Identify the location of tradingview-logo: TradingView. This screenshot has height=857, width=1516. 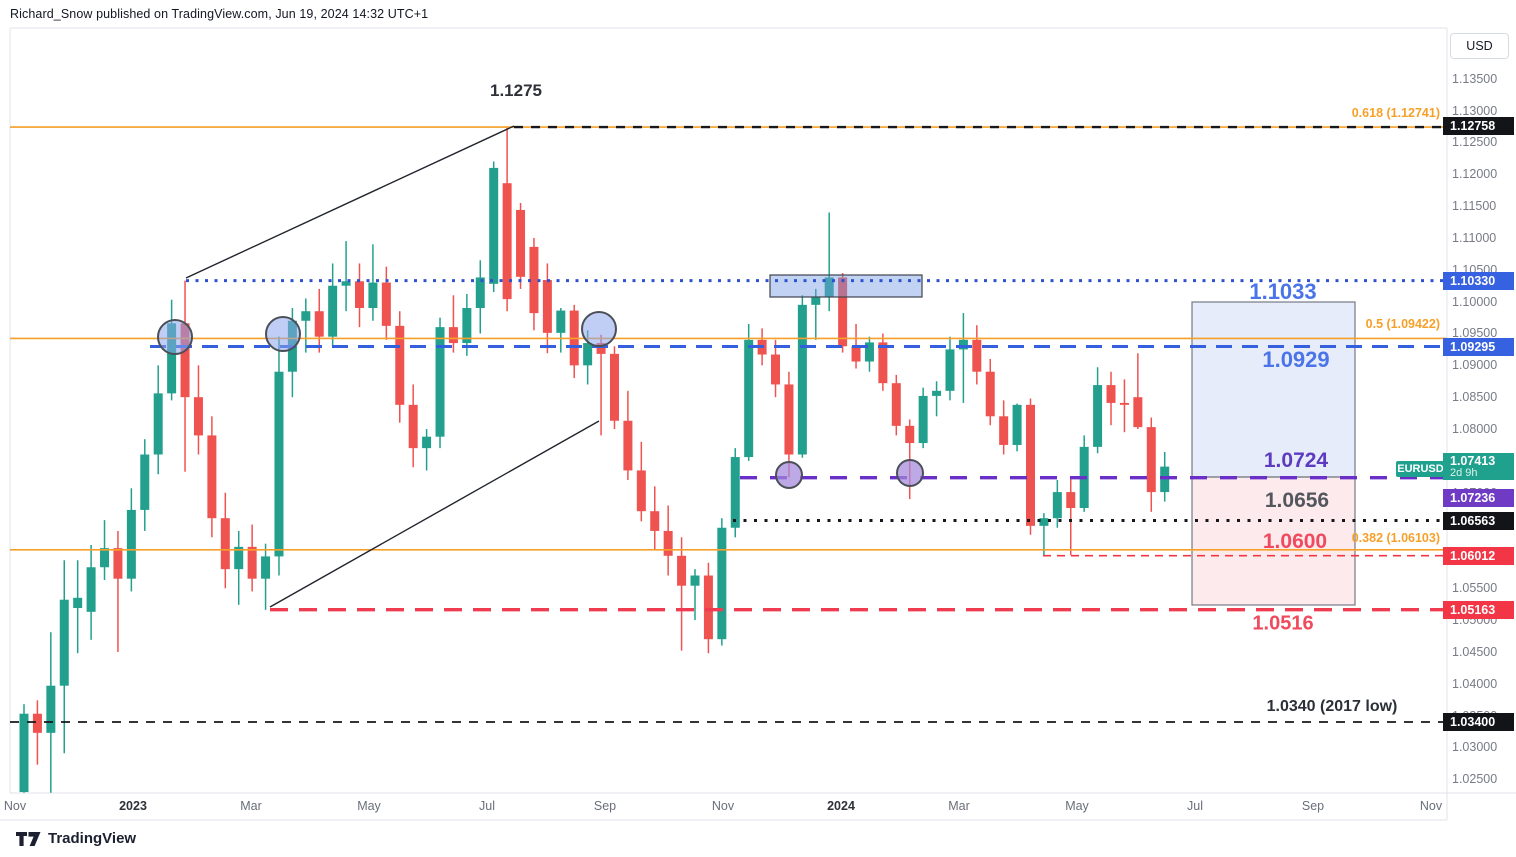
(76, 838).